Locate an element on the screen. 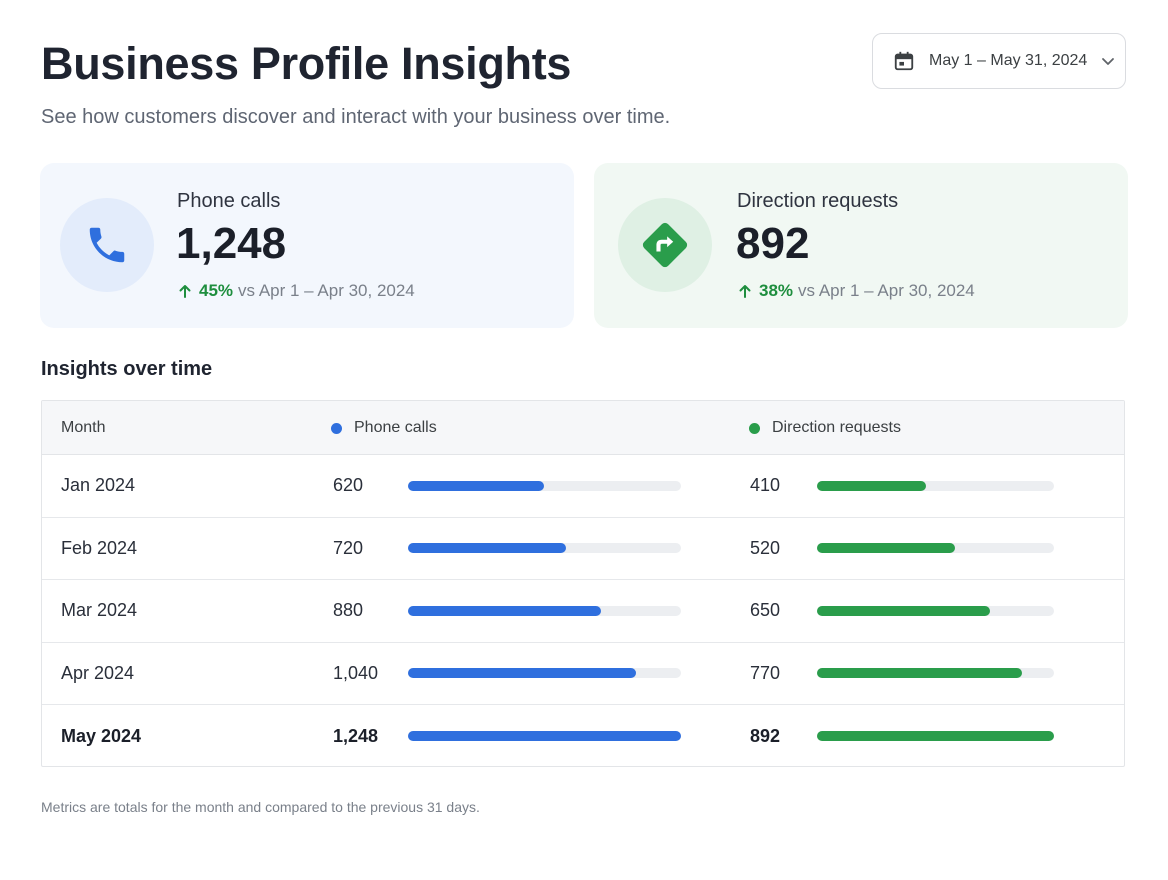 Image resolution: width=1168 pixels, height=880 pixels. directions-icon is located at coordinates (665, 245).